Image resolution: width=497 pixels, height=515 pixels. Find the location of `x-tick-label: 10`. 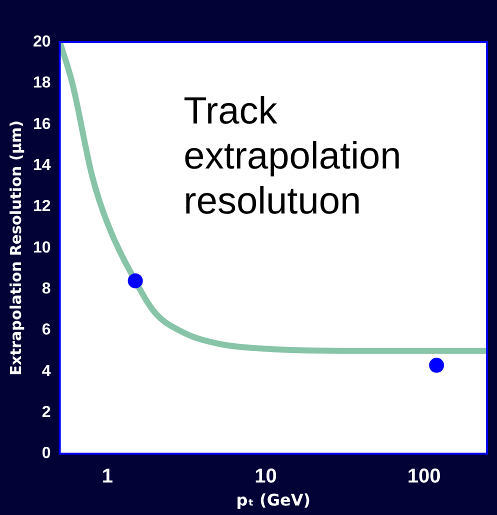

x-tick-label: 10 is located at coordinates (265, 476).